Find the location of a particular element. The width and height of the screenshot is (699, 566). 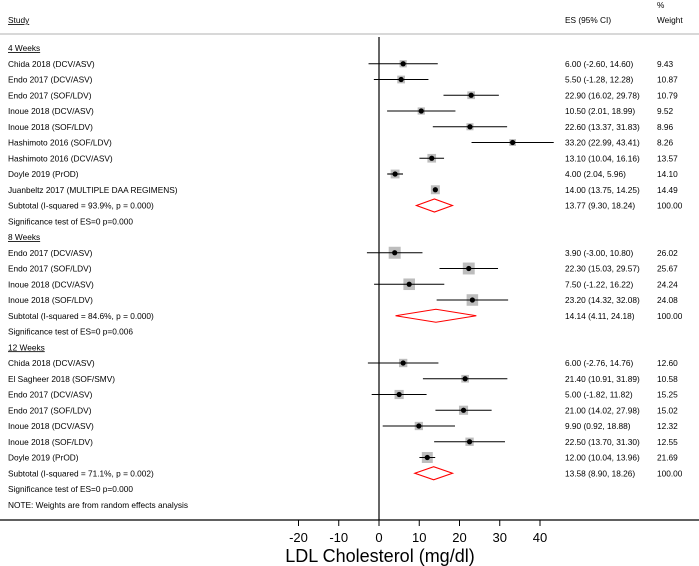

study-es-ci: 22.50 (13.70, 31.30) is located at coordinates (602, 442).